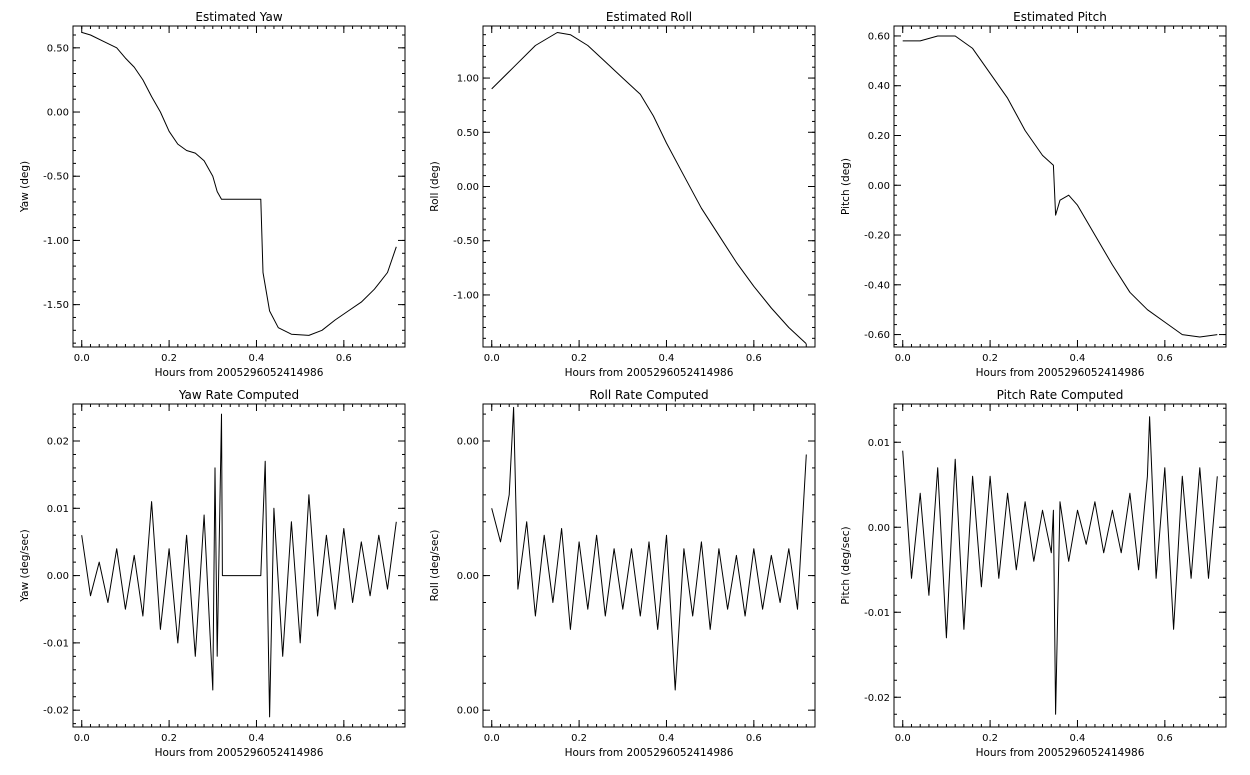 The width and height of the screenshot is (1250, 775). Describe the element at coordinates (877, 285) in the screenshot. I see `y-tick-label: -0.40` at that location.